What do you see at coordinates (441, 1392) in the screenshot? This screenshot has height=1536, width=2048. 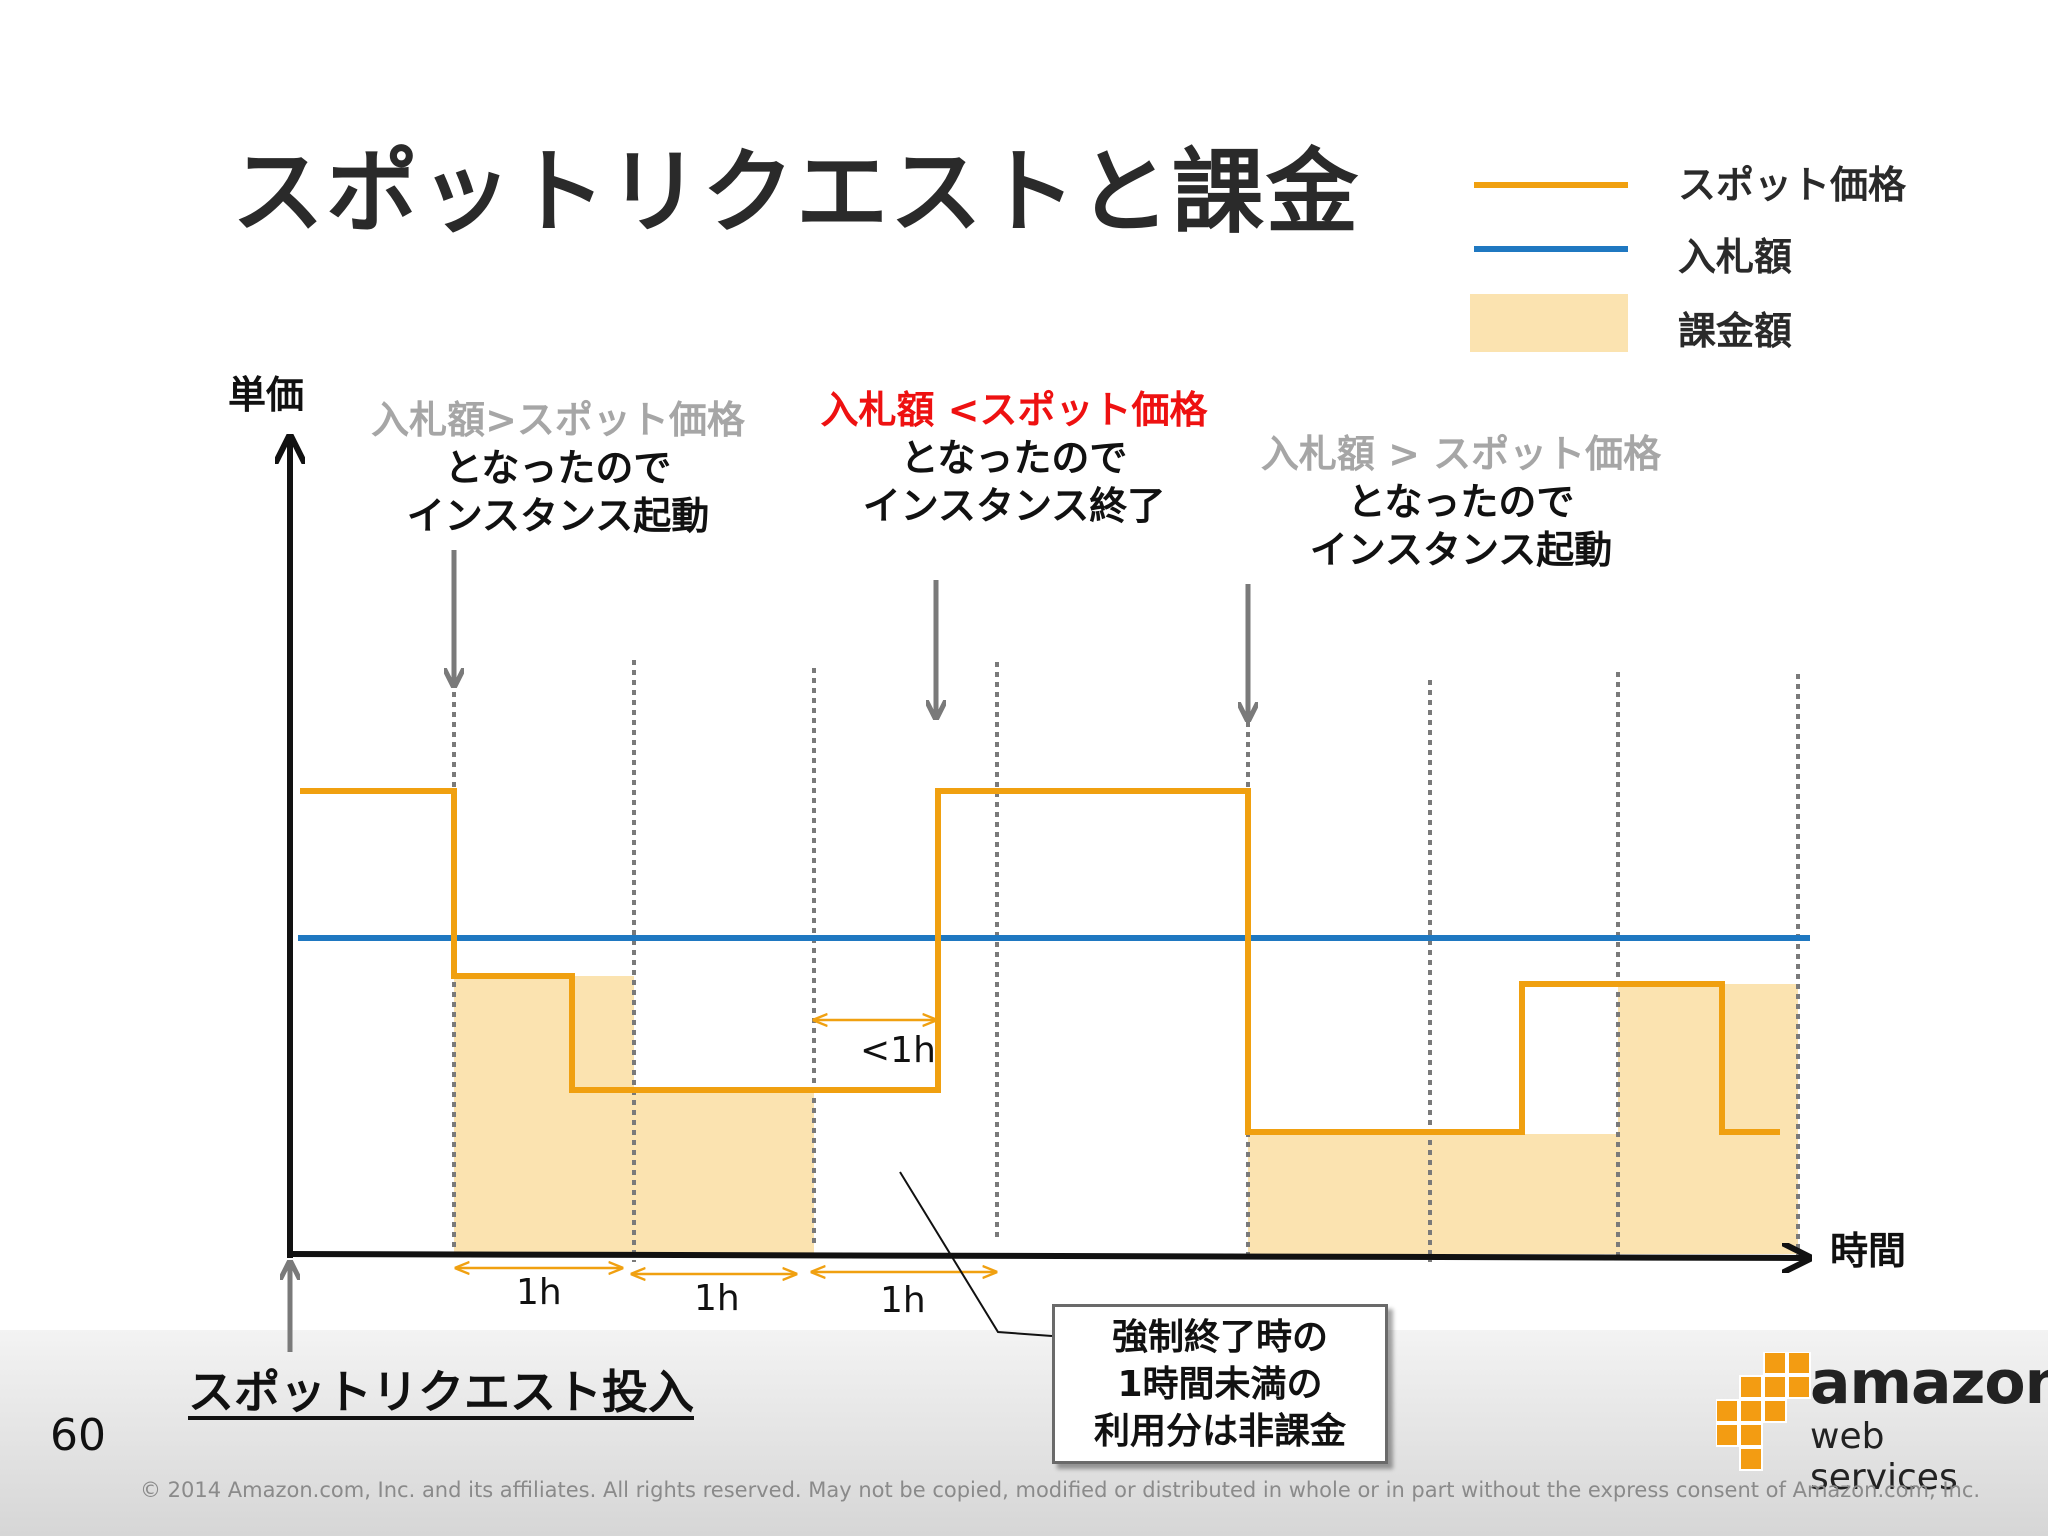 I see `spot-request-label: スポットリクエスト投入` at bounding box center [441, 1392].